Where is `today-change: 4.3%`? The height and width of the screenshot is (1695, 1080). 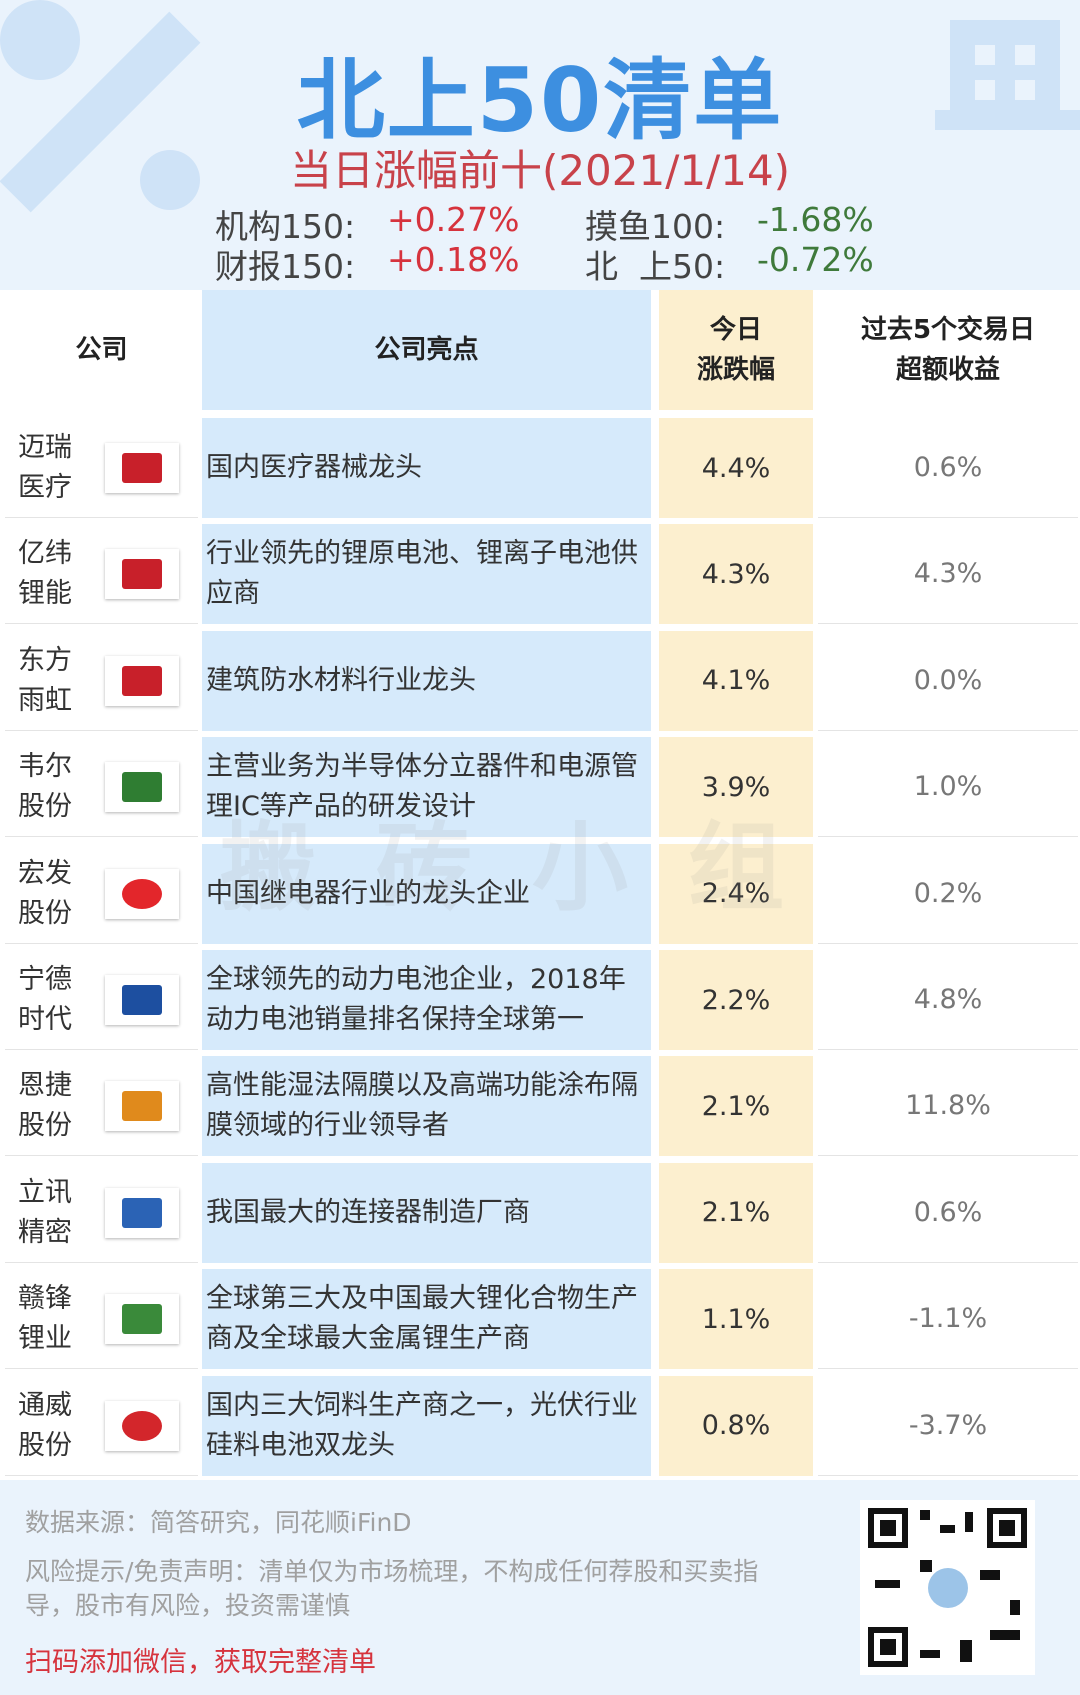
today-change: 4.3% is located at coordinates (736, 574).